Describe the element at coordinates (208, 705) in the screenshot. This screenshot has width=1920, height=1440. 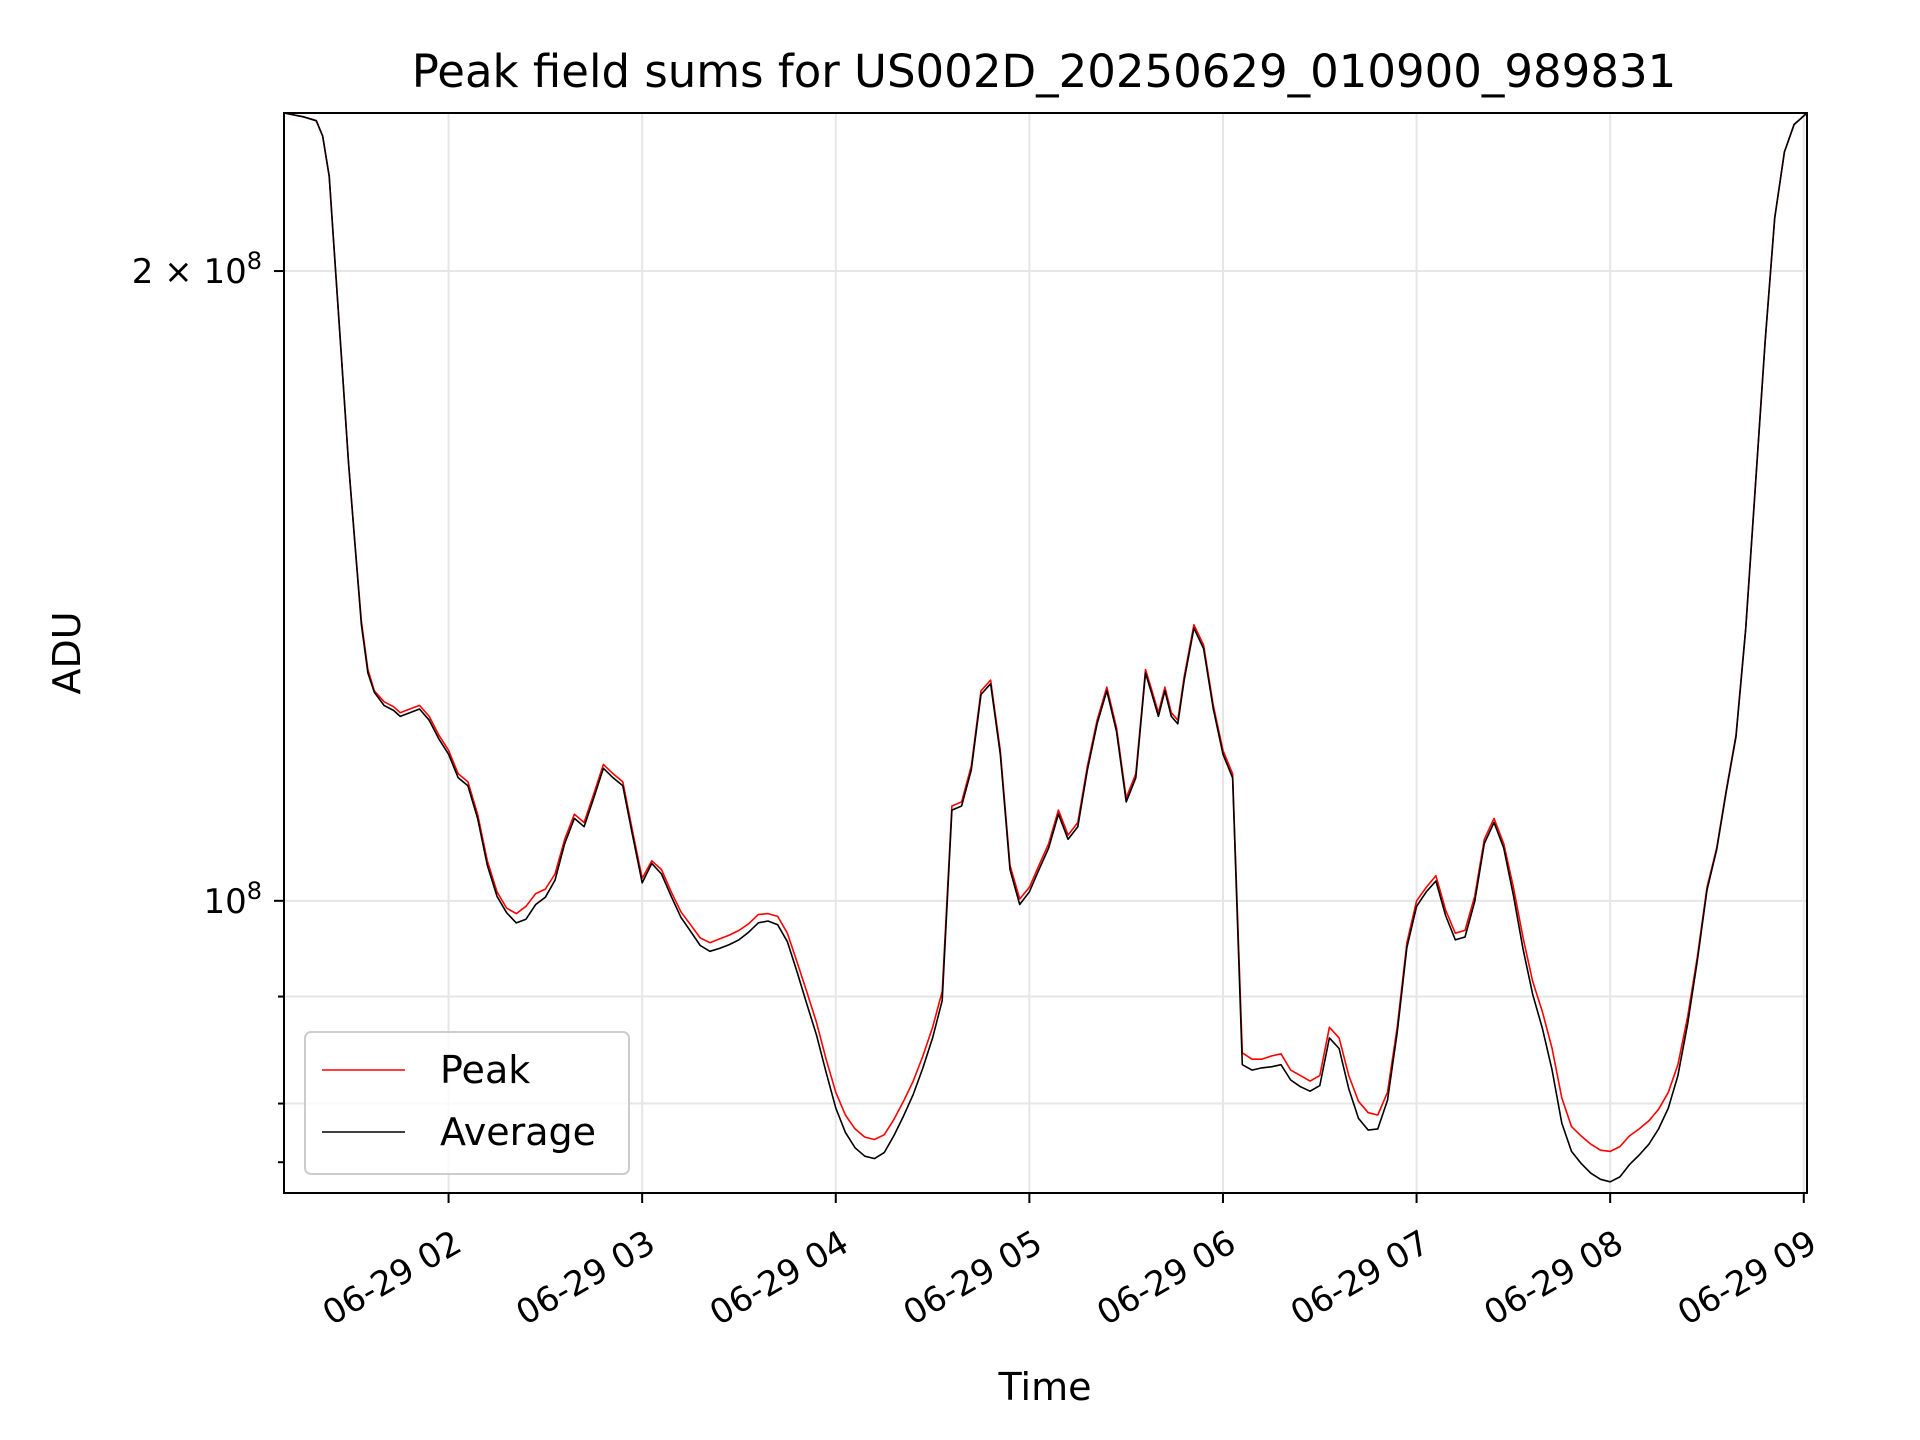
I see `y-axis-ticks: 108 2 × 108` at that location.